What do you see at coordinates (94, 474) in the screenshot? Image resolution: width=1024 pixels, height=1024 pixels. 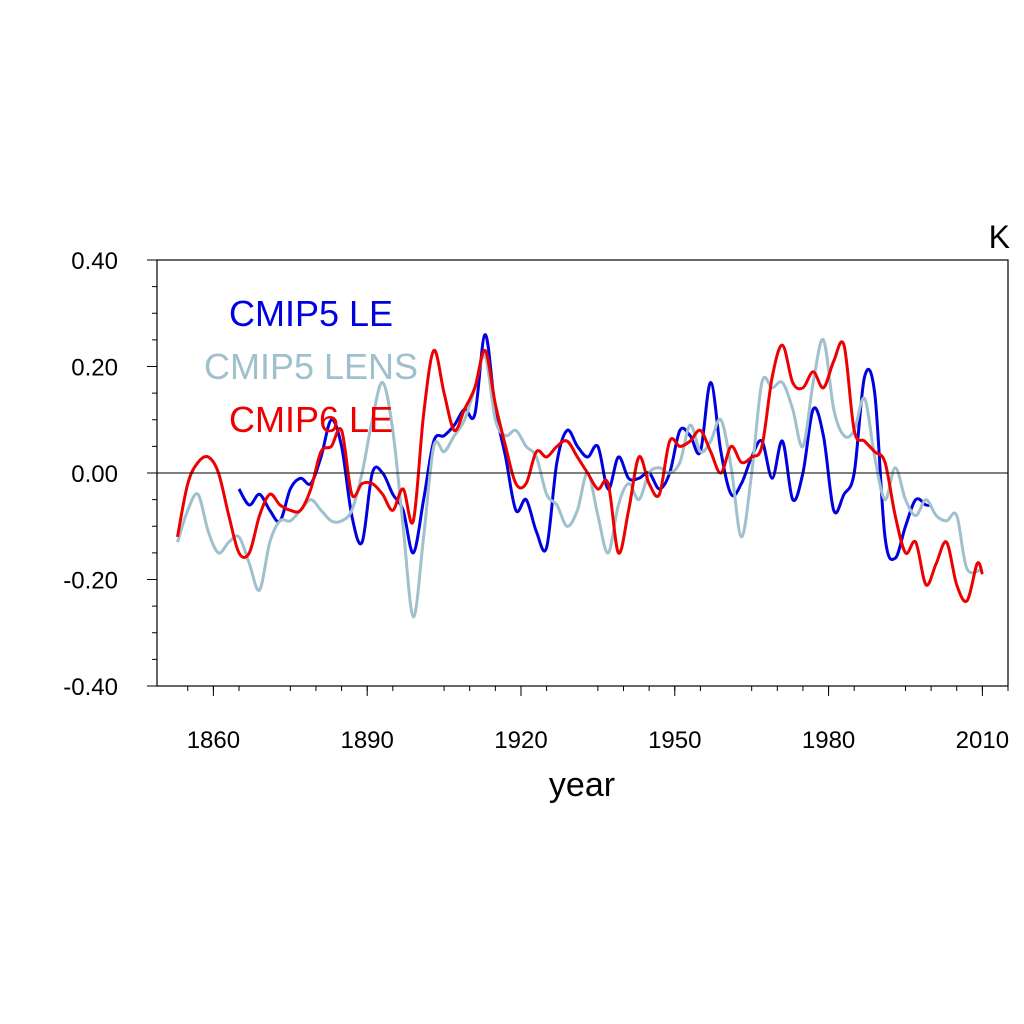 I see `y-tick-label: 0.00` at bounding box center [94, 474].